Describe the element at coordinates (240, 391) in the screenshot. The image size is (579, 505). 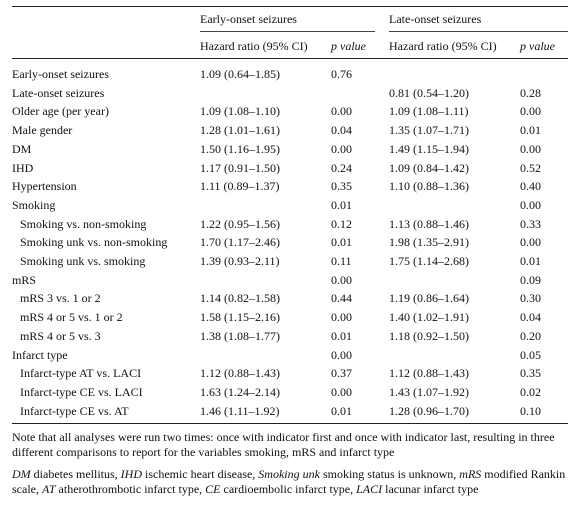
I see `hazard-ratio-early: 1.63 (1.24–2.14)` at that location.